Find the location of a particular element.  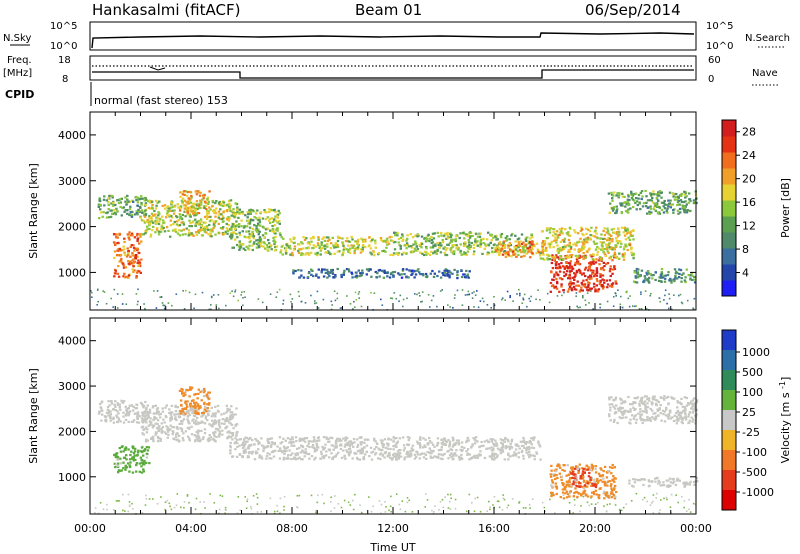

freq-trace is located at coordinates (393, 74).